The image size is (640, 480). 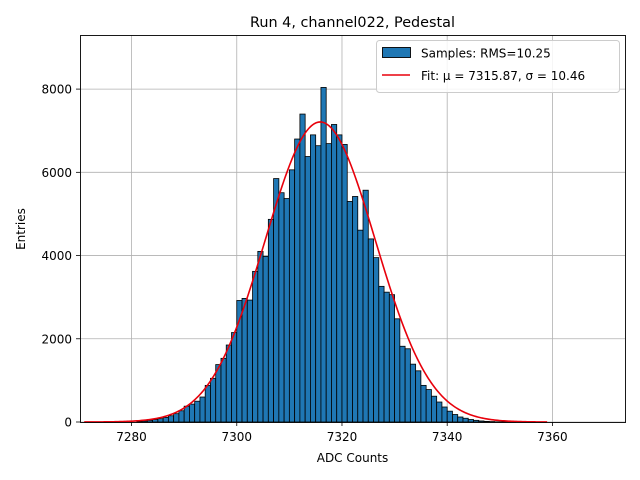 I want to click on x-tick-label: 7280, so click(x=131, y=437).